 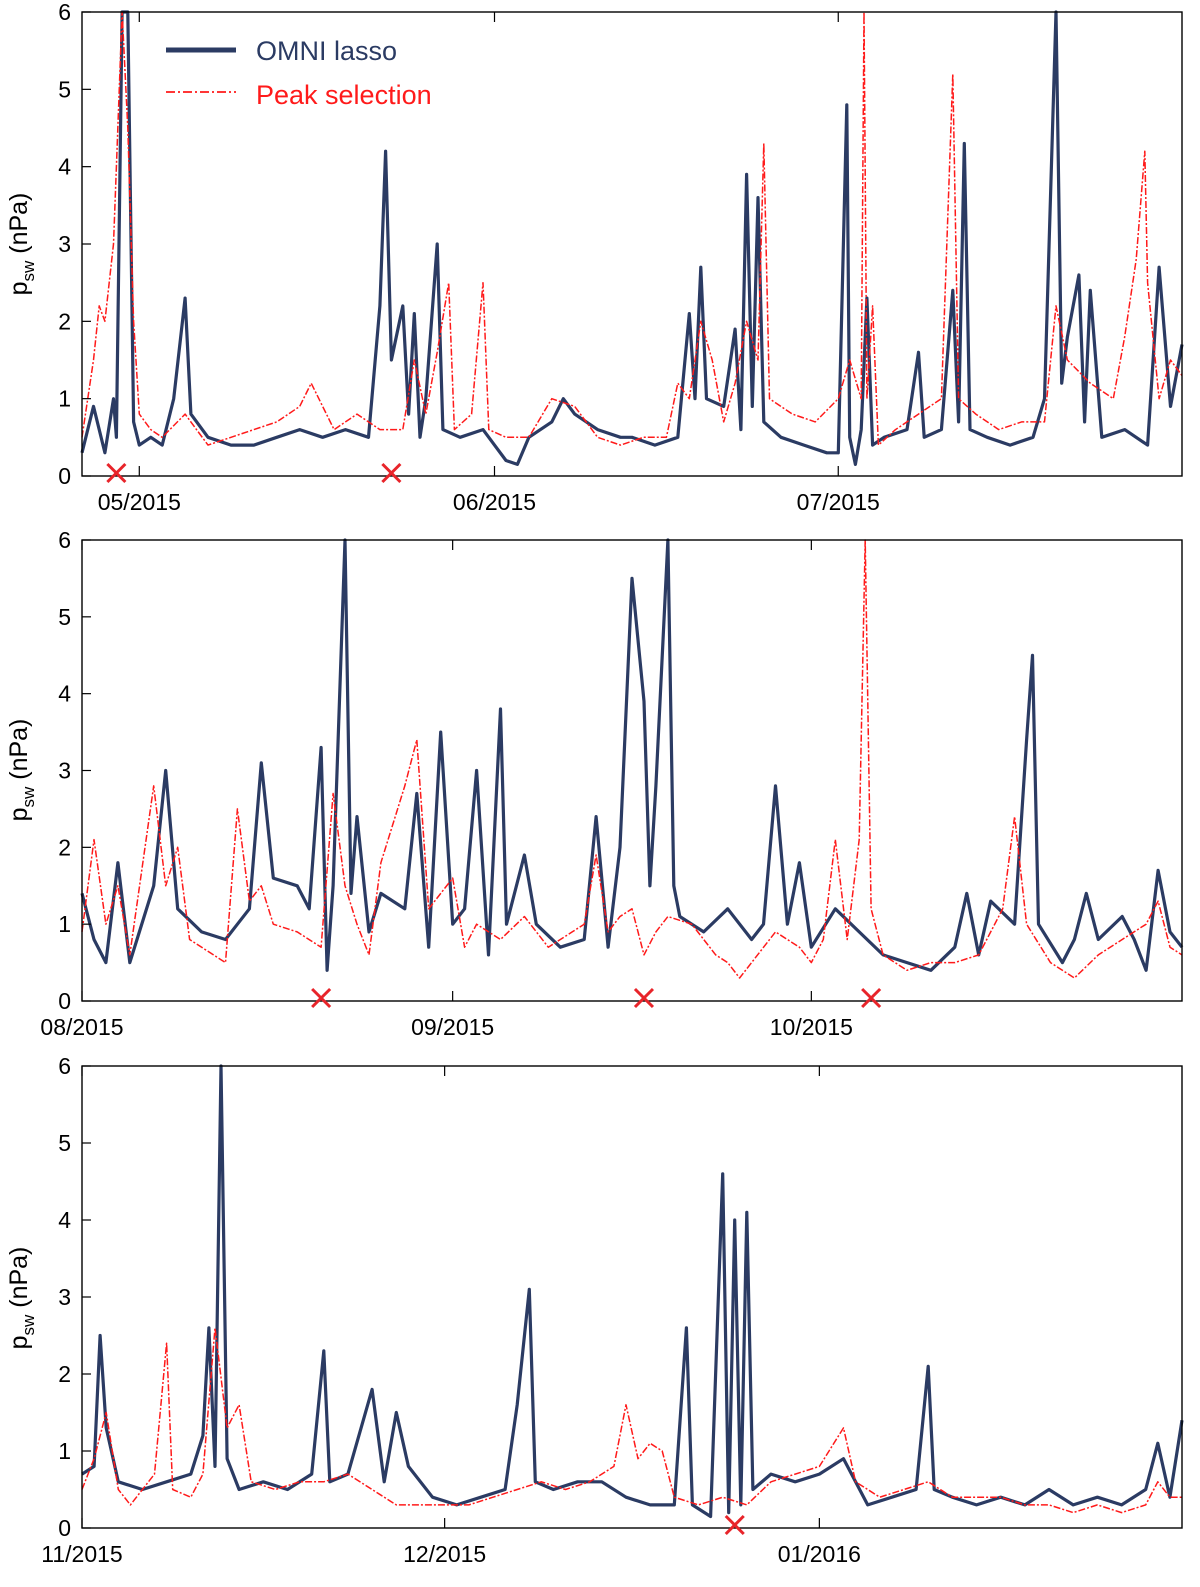 I want to click on panel-3-series-peak-selection, so click(x=631, y=1420).